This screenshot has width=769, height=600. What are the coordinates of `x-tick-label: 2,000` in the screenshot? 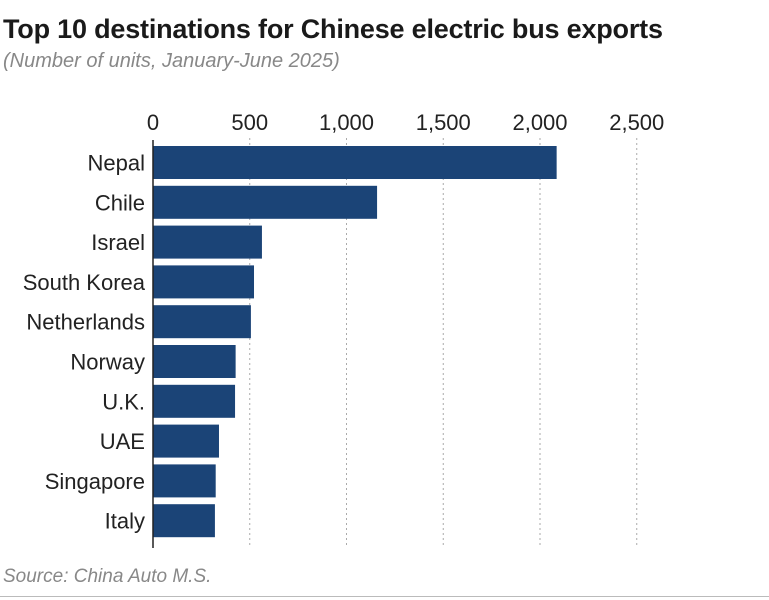 It's located at (539, 122).